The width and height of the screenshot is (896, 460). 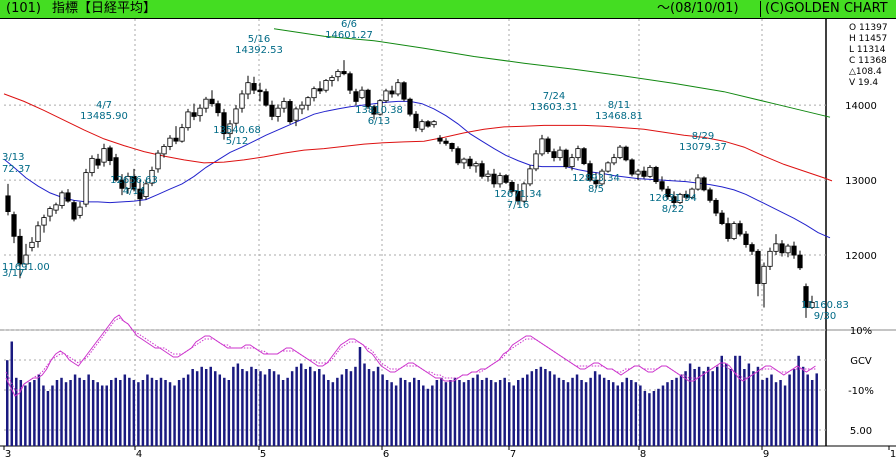 What do you see at coordinates (104, 116) in the screenshot?
I see `annotation-label: 13485.90` at bounding box center [104, 116].